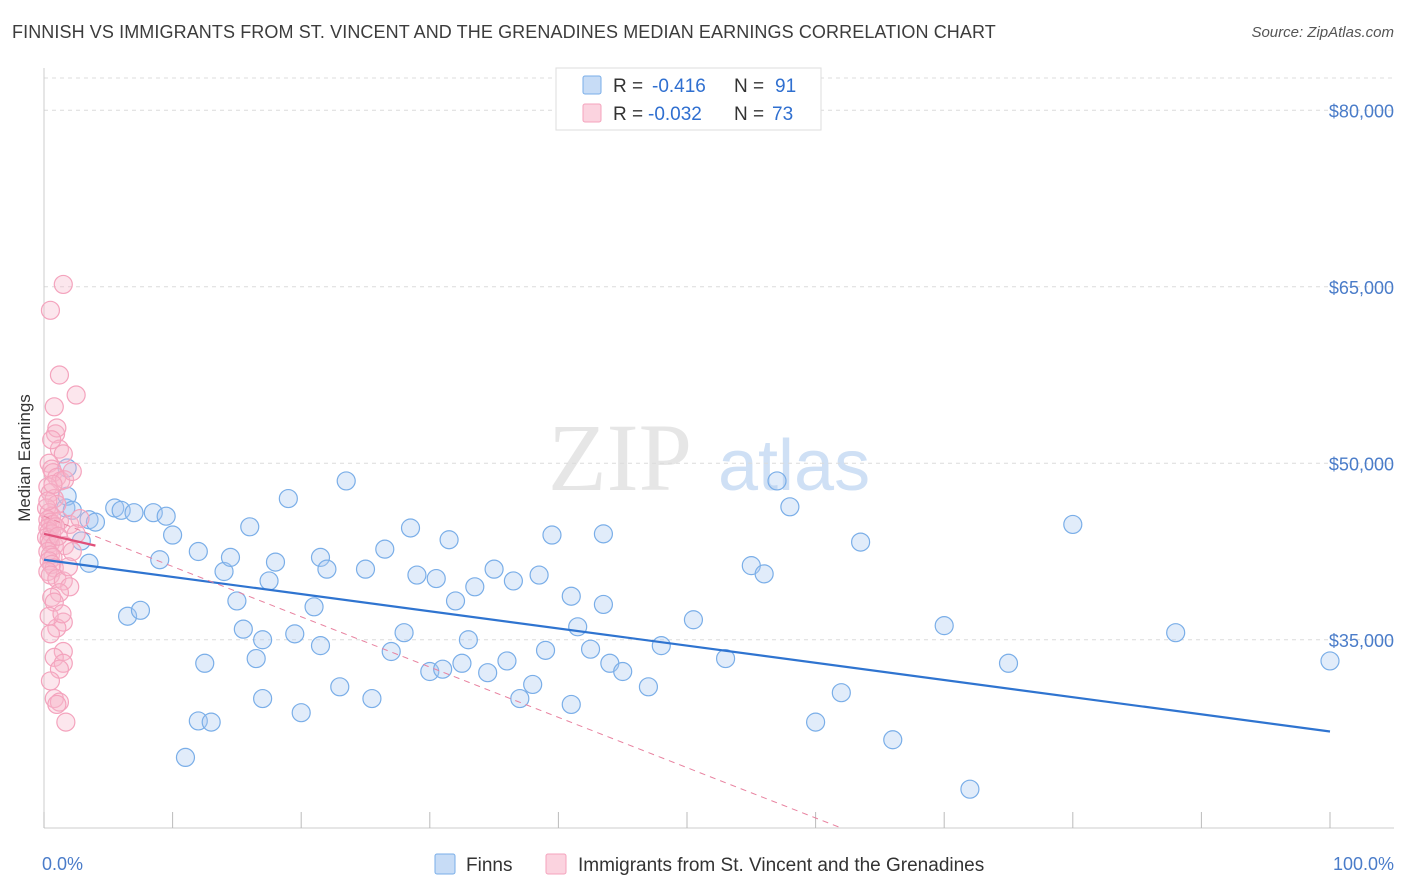 The image size is (1406, 892). Describe the element at coordinates (688, 99) in the screenshot. I see `stats-legend: R = -0.416 N = 91 R = -0.032 N = 73` at that location.